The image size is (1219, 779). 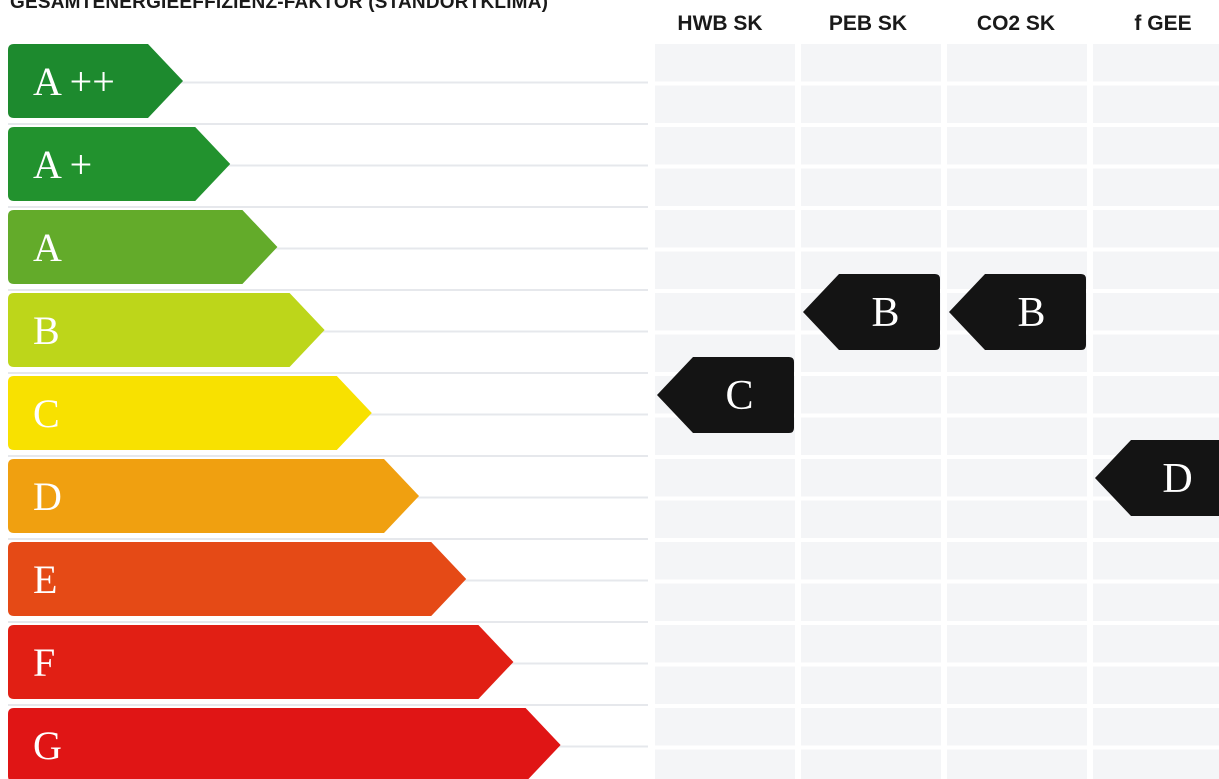 I want to click on class-arrow-c, so click(x=190, y=413).